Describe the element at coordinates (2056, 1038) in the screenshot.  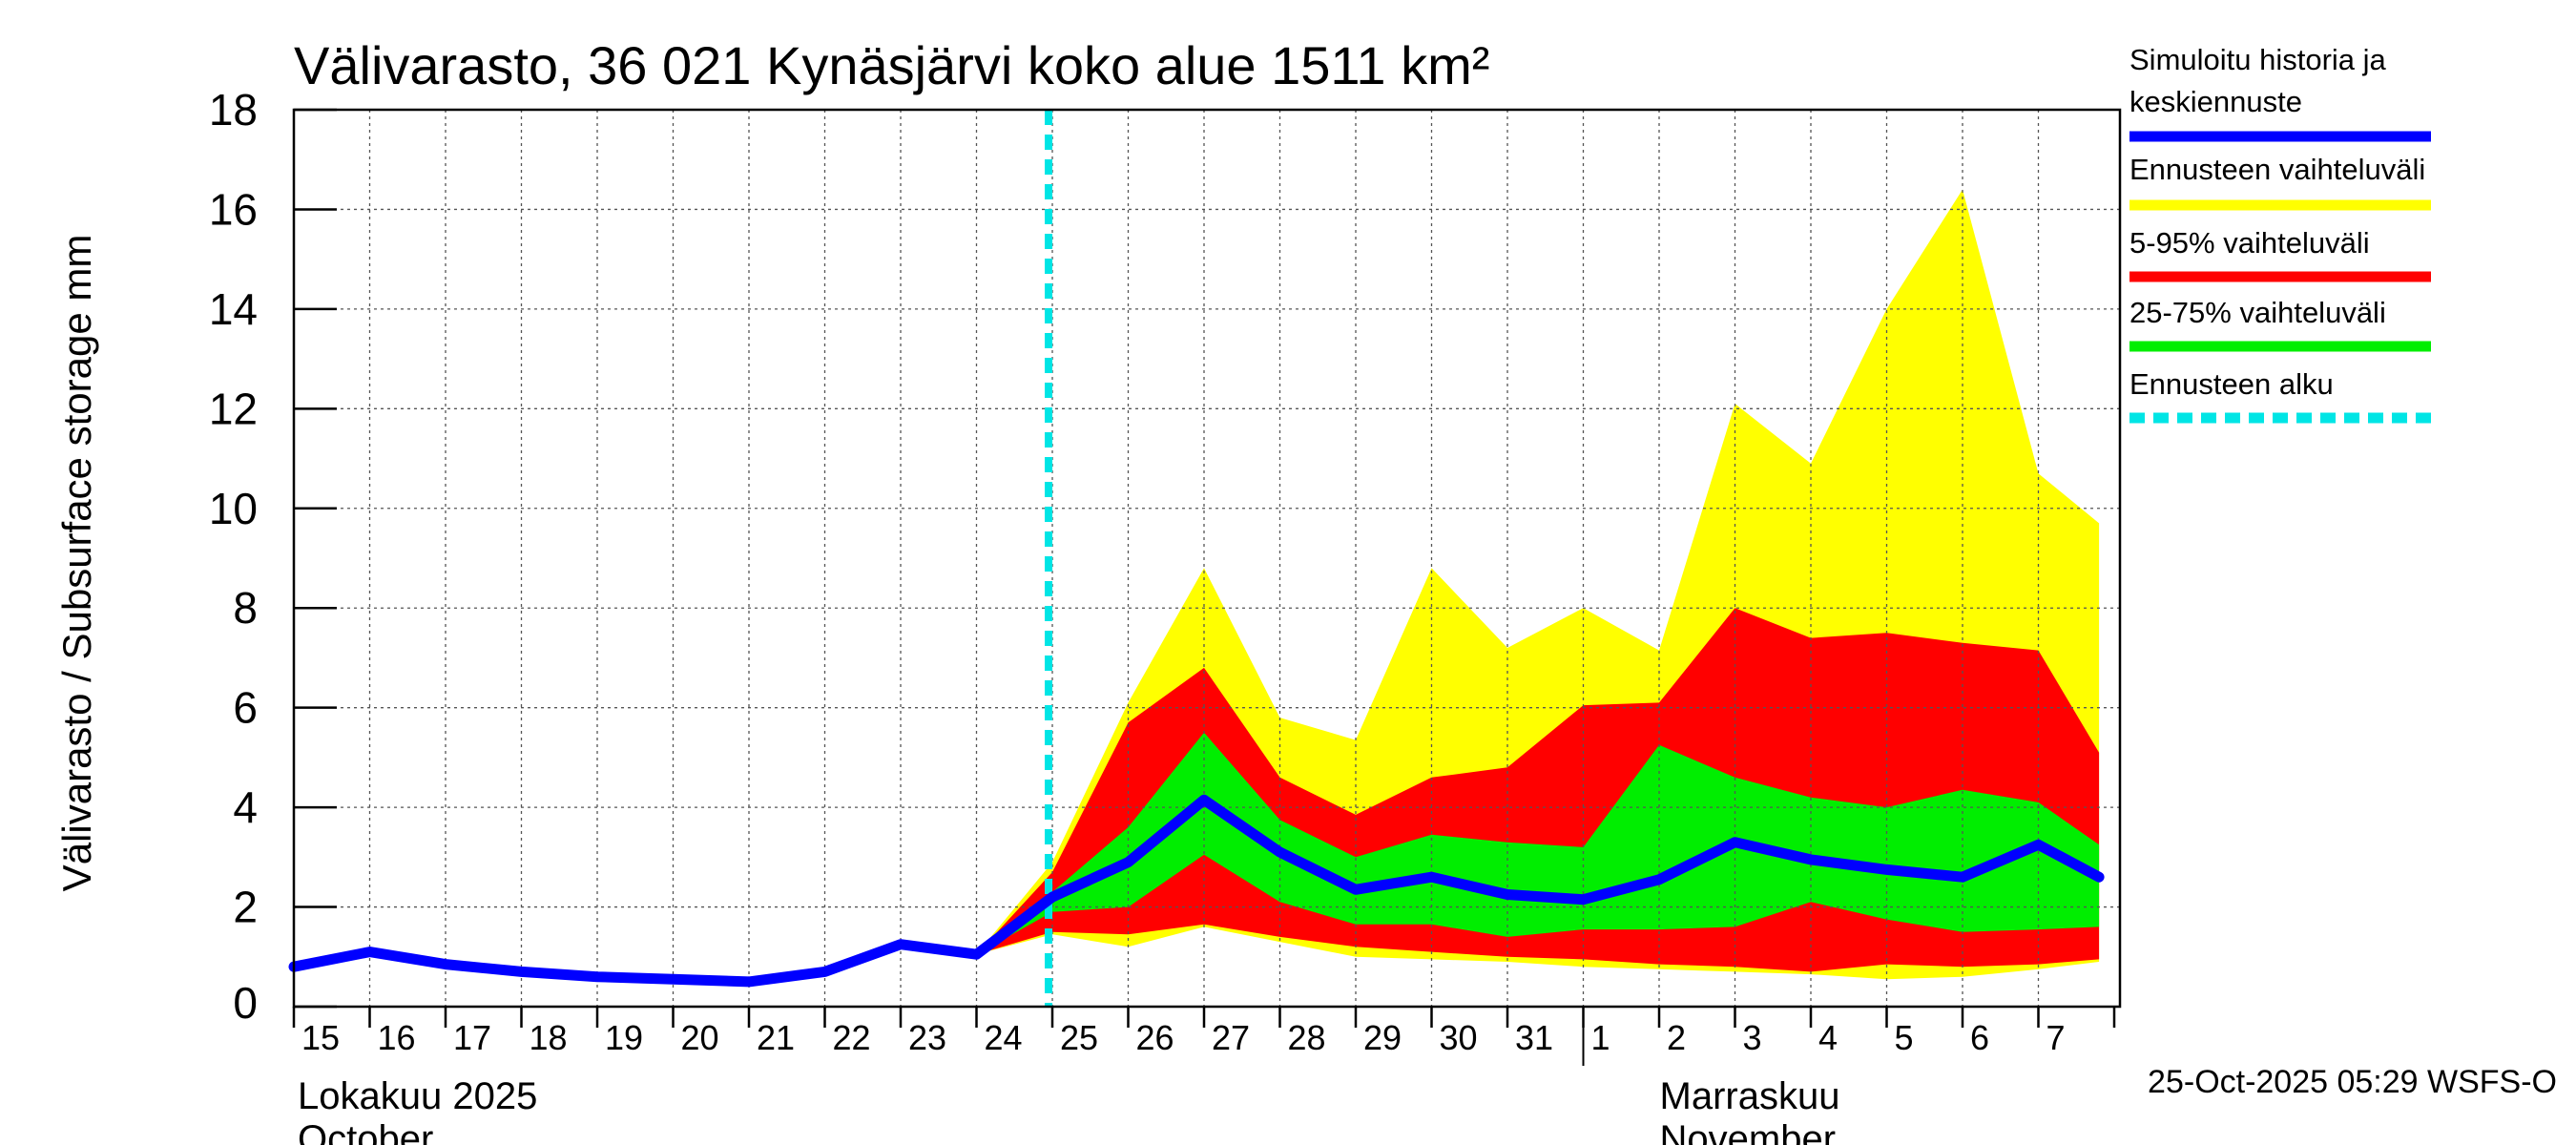
I see `x-day-label: 7` at that location.